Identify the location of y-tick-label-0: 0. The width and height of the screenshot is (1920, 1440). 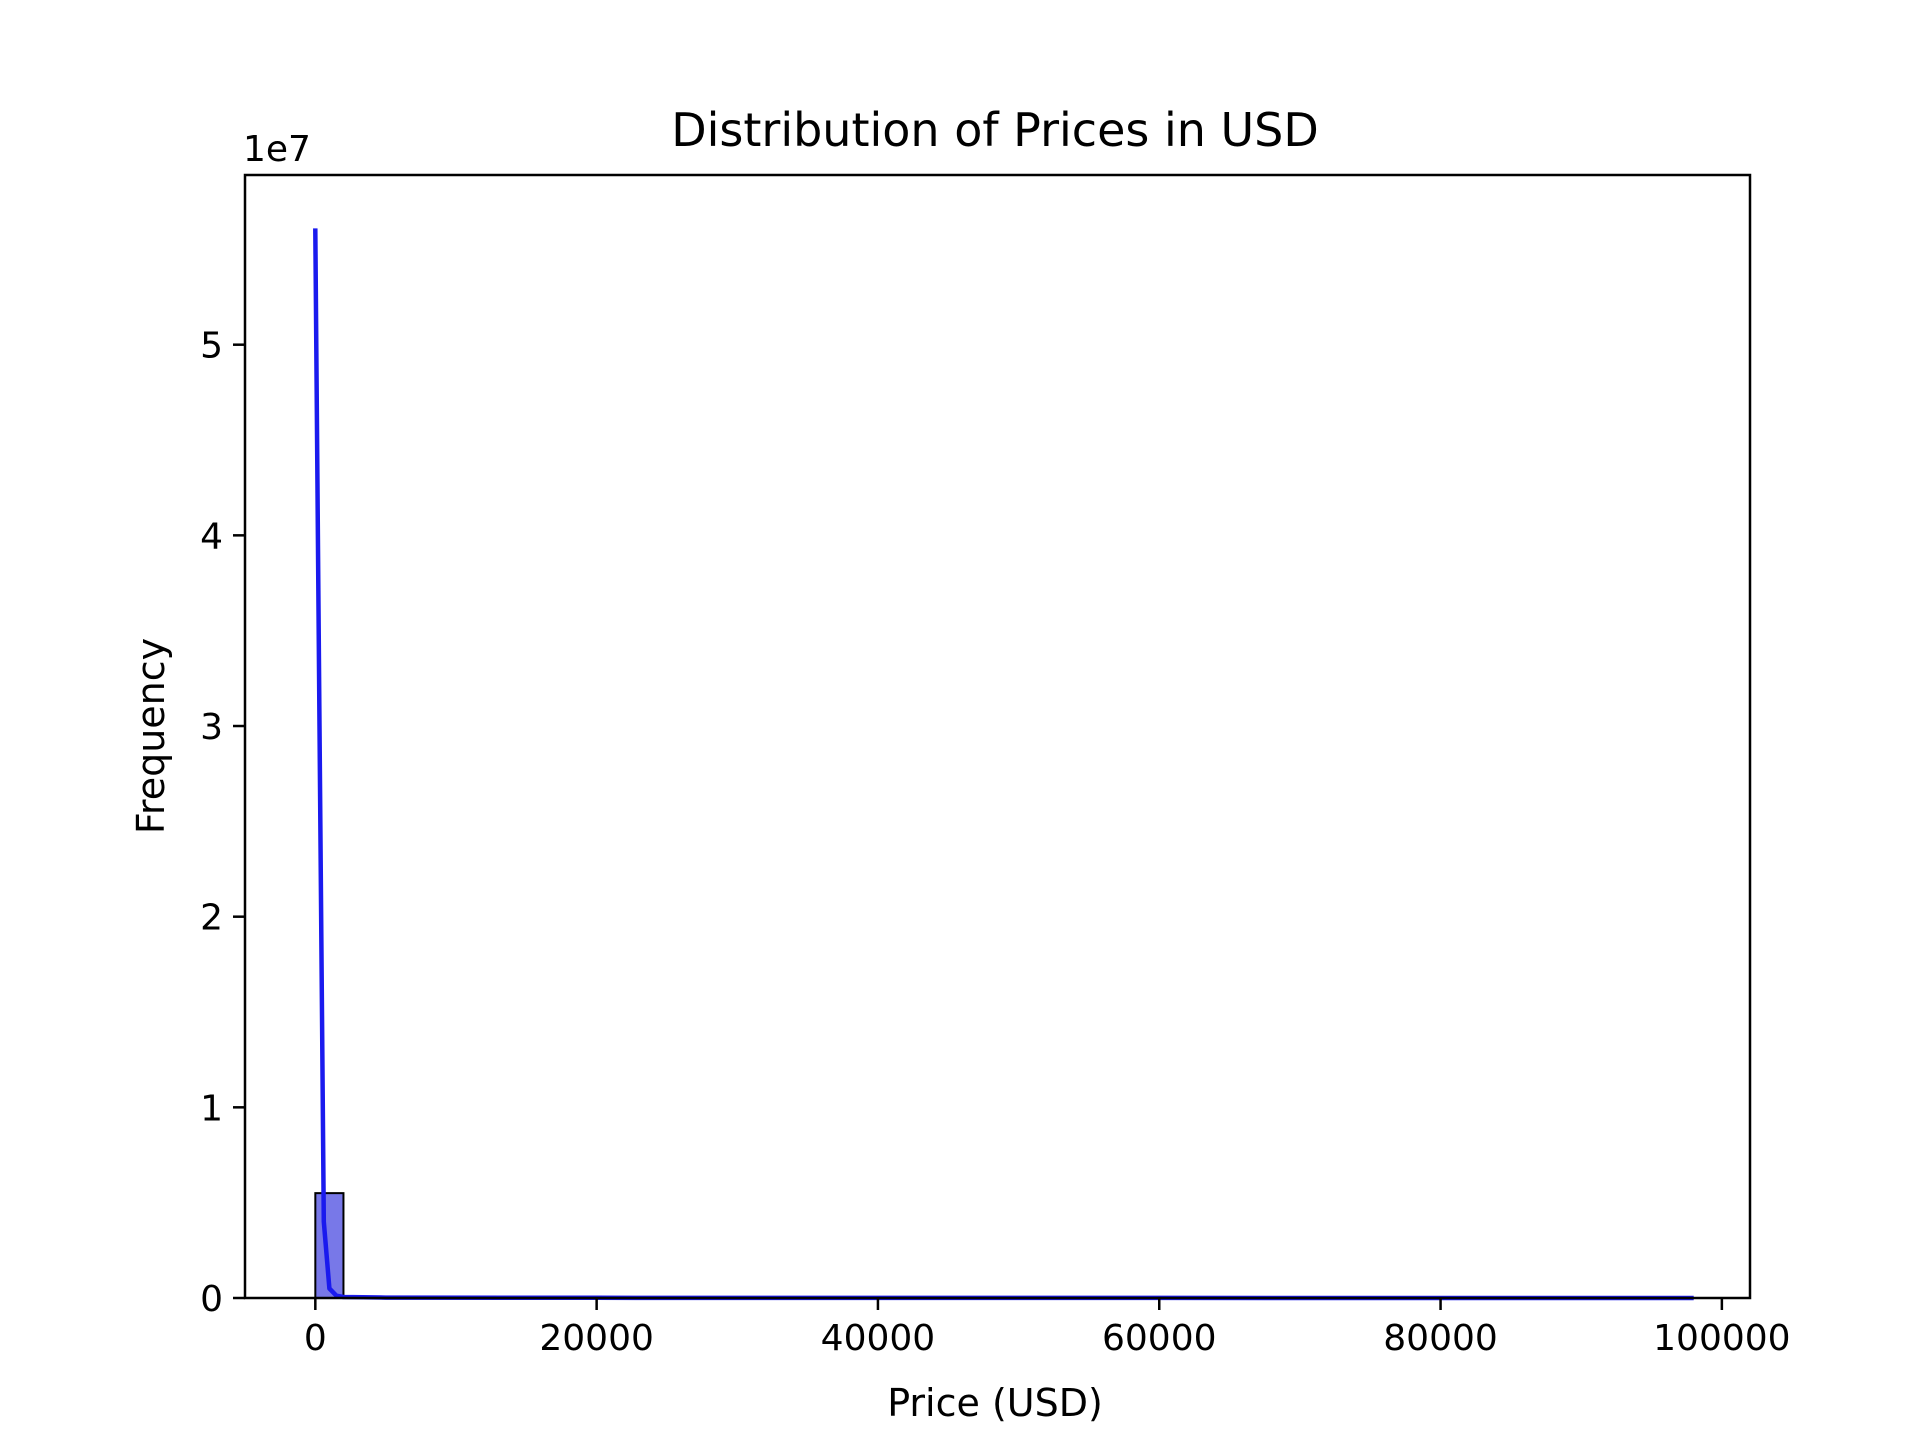
(211, 1299).